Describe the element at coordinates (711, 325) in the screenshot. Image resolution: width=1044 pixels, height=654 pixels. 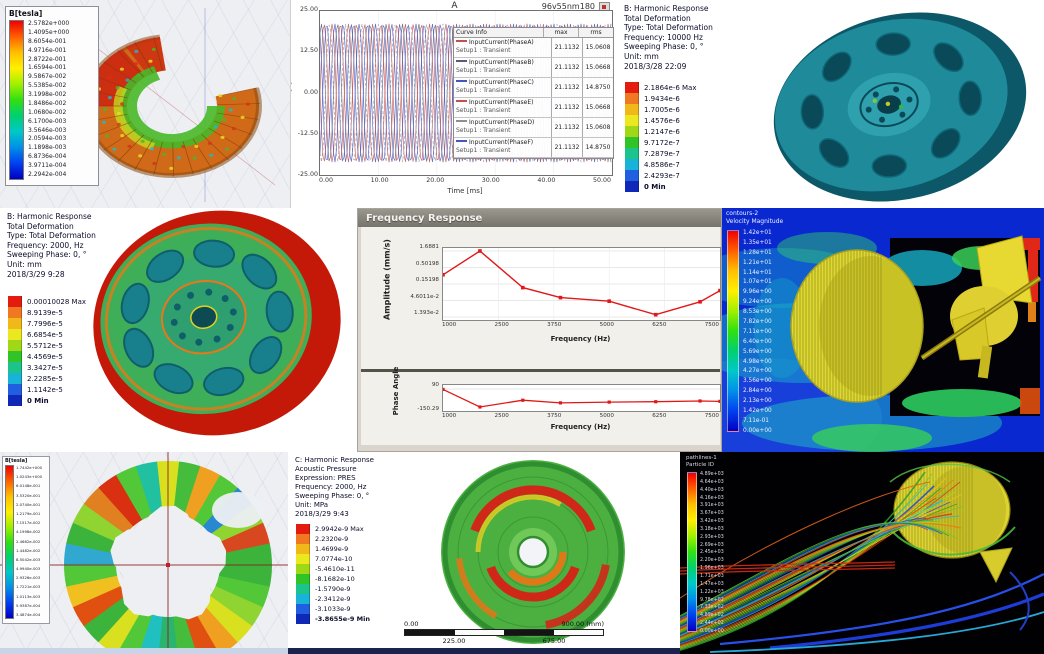
I see `x-tick-label: 7500` at that location.